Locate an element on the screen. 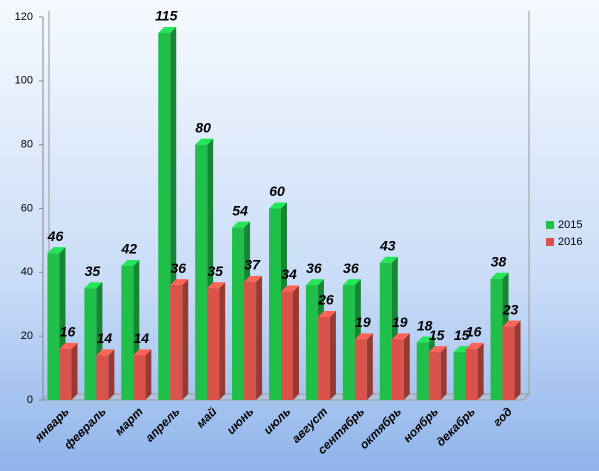 The height and width of the screenshot is (471, 599). y-tick-label: 120 is located at coordinates (24, 17).